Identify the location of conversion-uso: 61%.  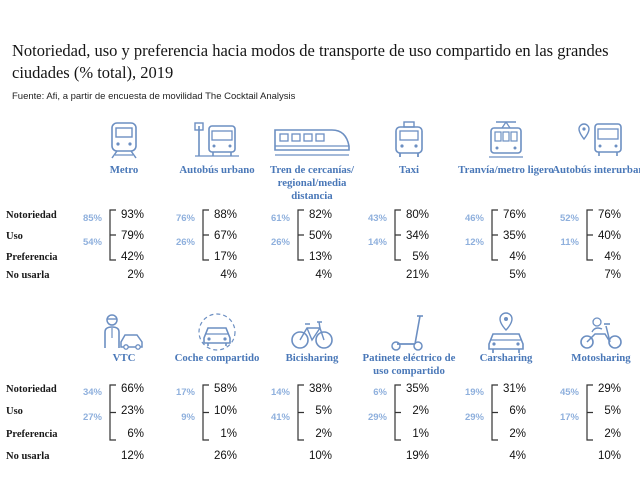
(280, 218).